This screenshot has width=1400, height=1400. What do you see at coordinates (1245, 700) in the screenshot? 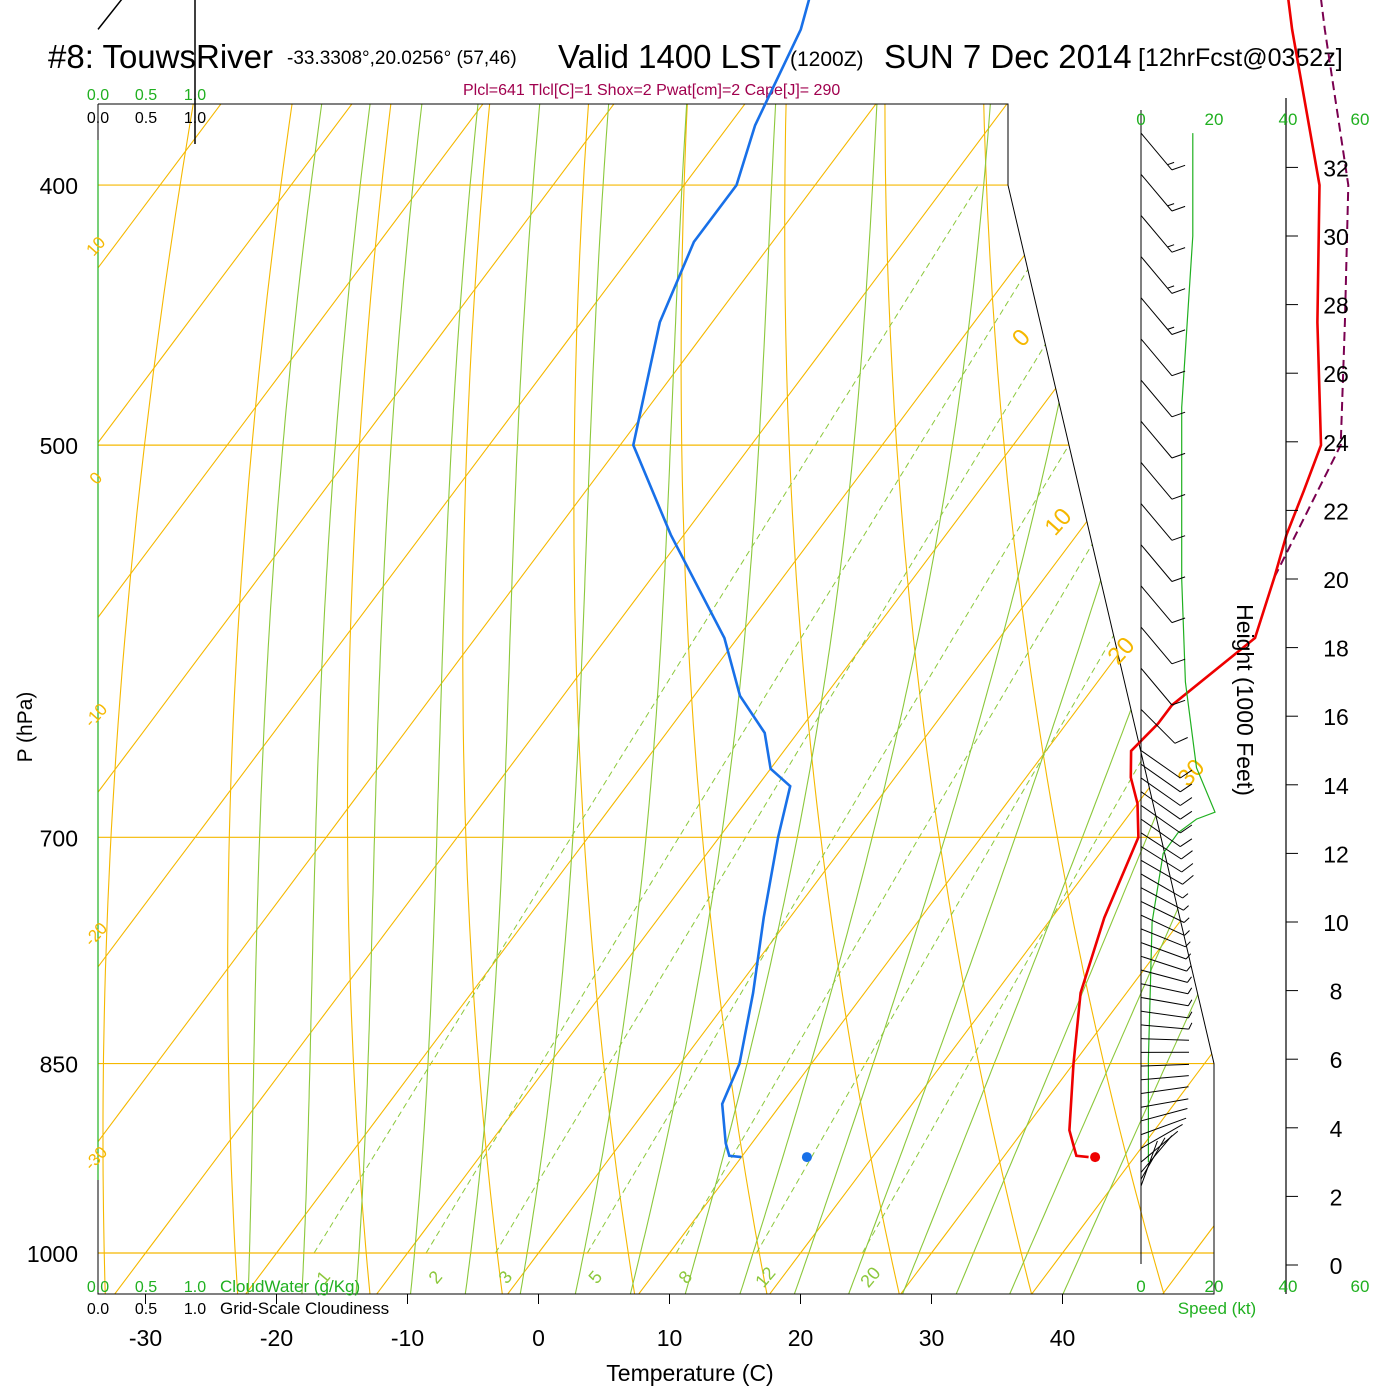
I see `height-axis-title: Height (1000 Feet)` at bounding box center [1245, 700].